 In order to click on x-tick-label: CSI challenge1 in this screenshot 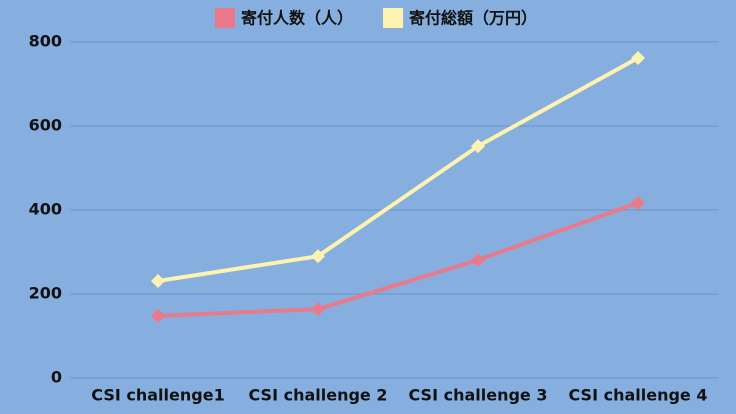, I will do `click(157, 395)`.